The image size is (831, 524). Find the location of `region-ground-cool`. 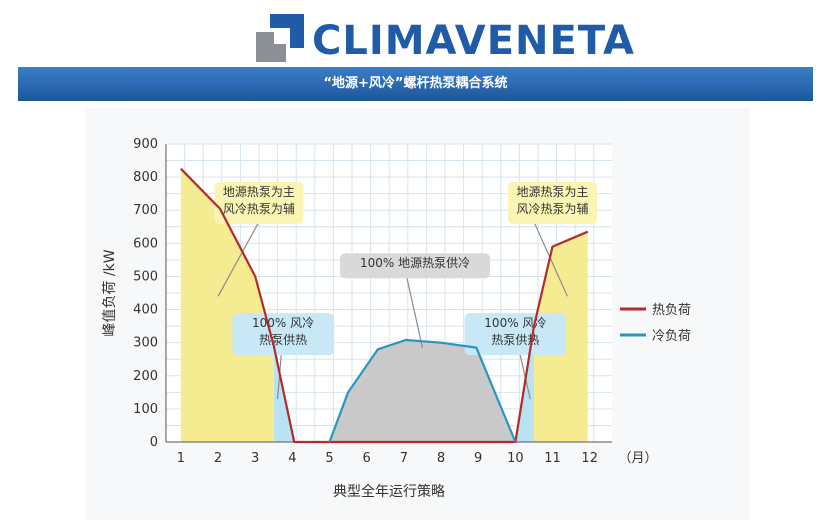

region-ground-cool is located at coordinates (422, 391).